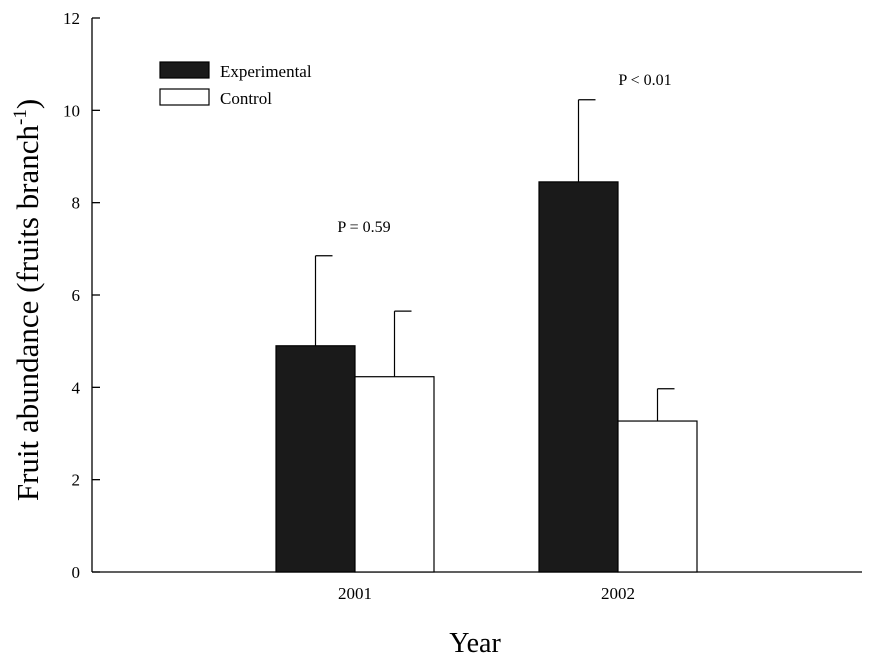  Describe the element at coordinates (644, 80) in the screenshot. I see `p-value-2002: P < 0.01` at that location.